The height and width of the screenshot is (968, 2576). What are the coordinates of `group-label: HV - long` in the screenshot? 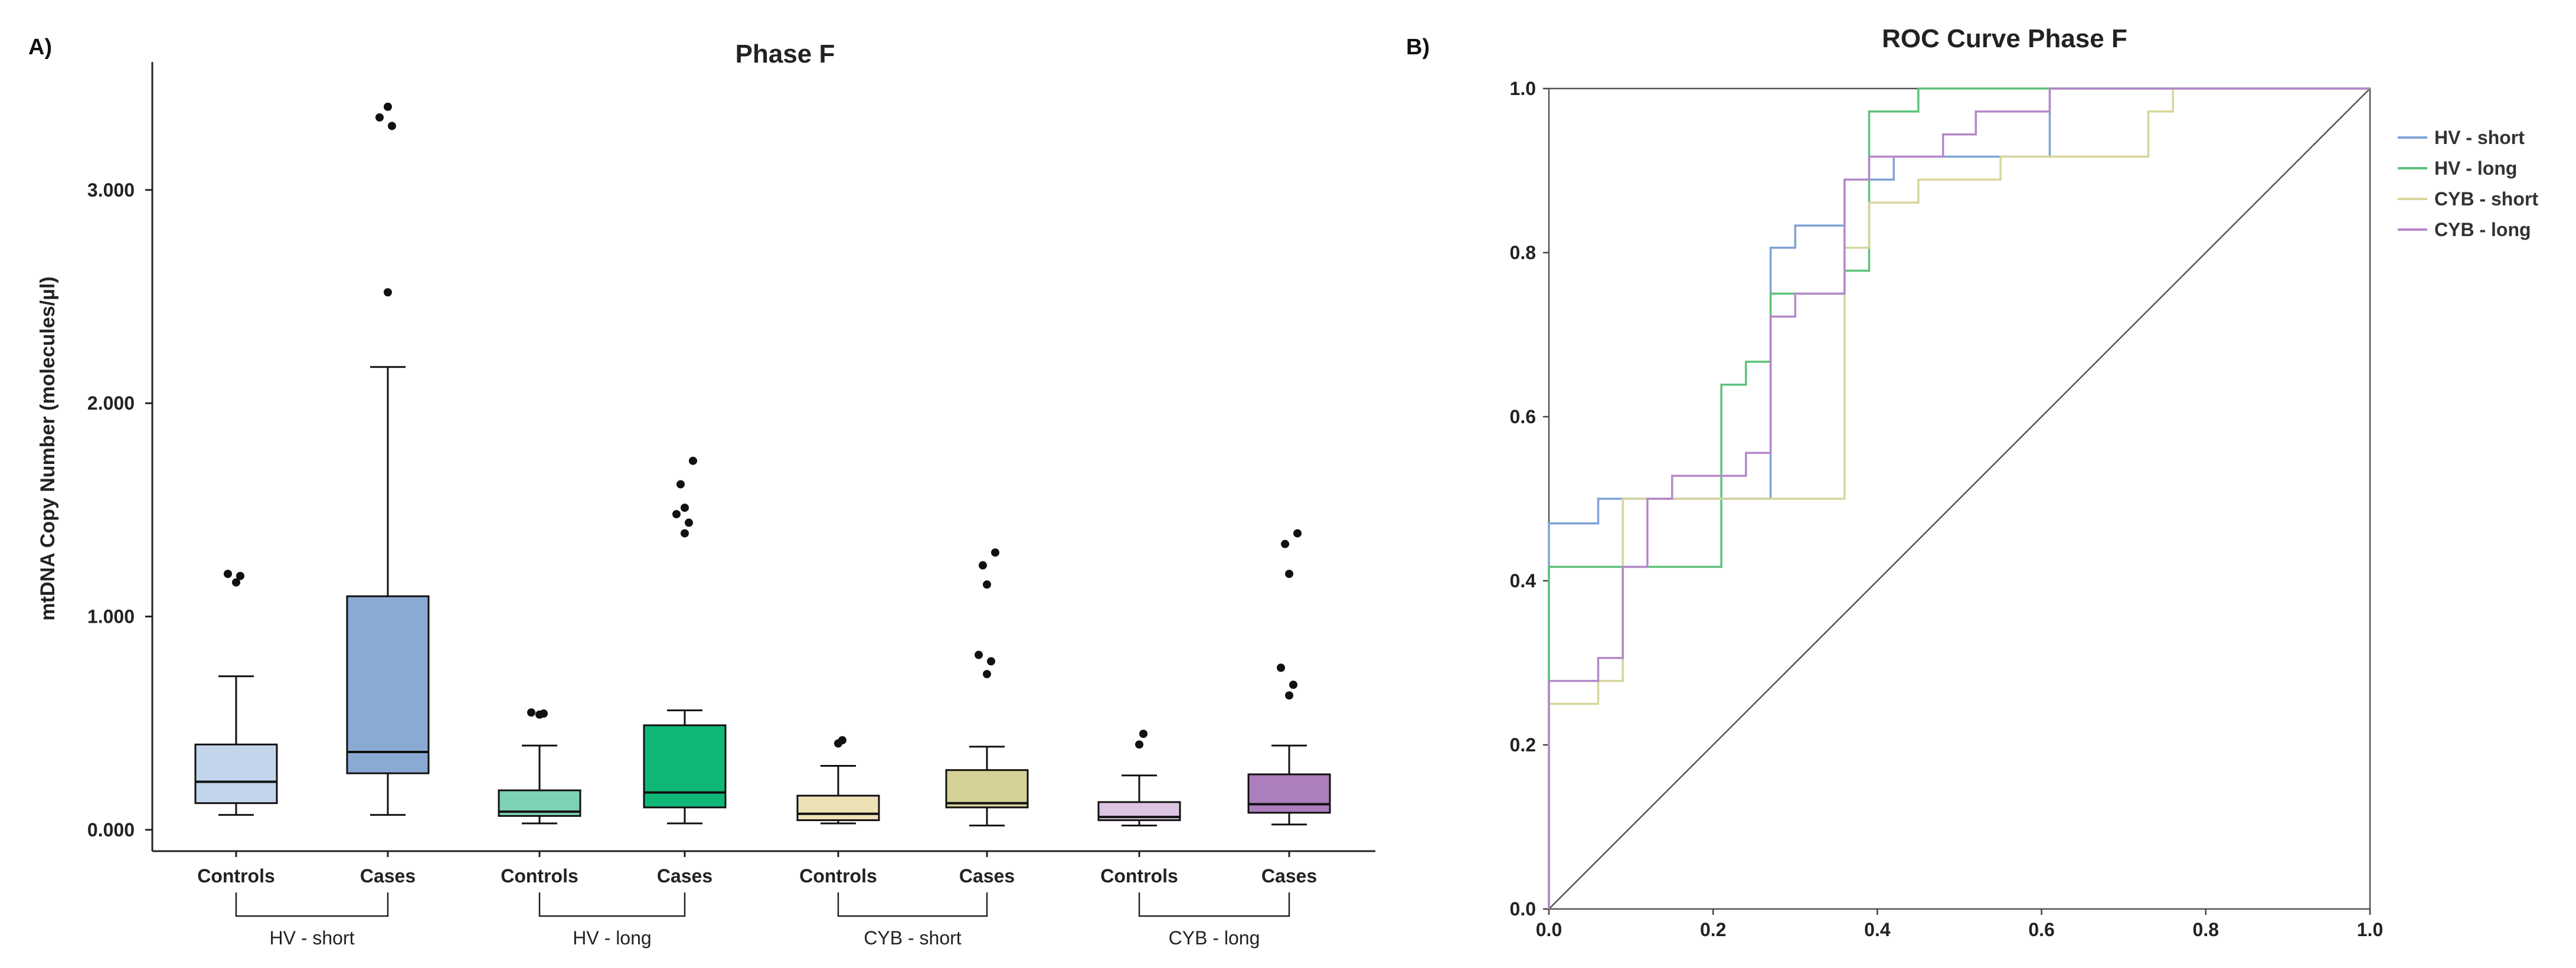 It's located at (612, 938).